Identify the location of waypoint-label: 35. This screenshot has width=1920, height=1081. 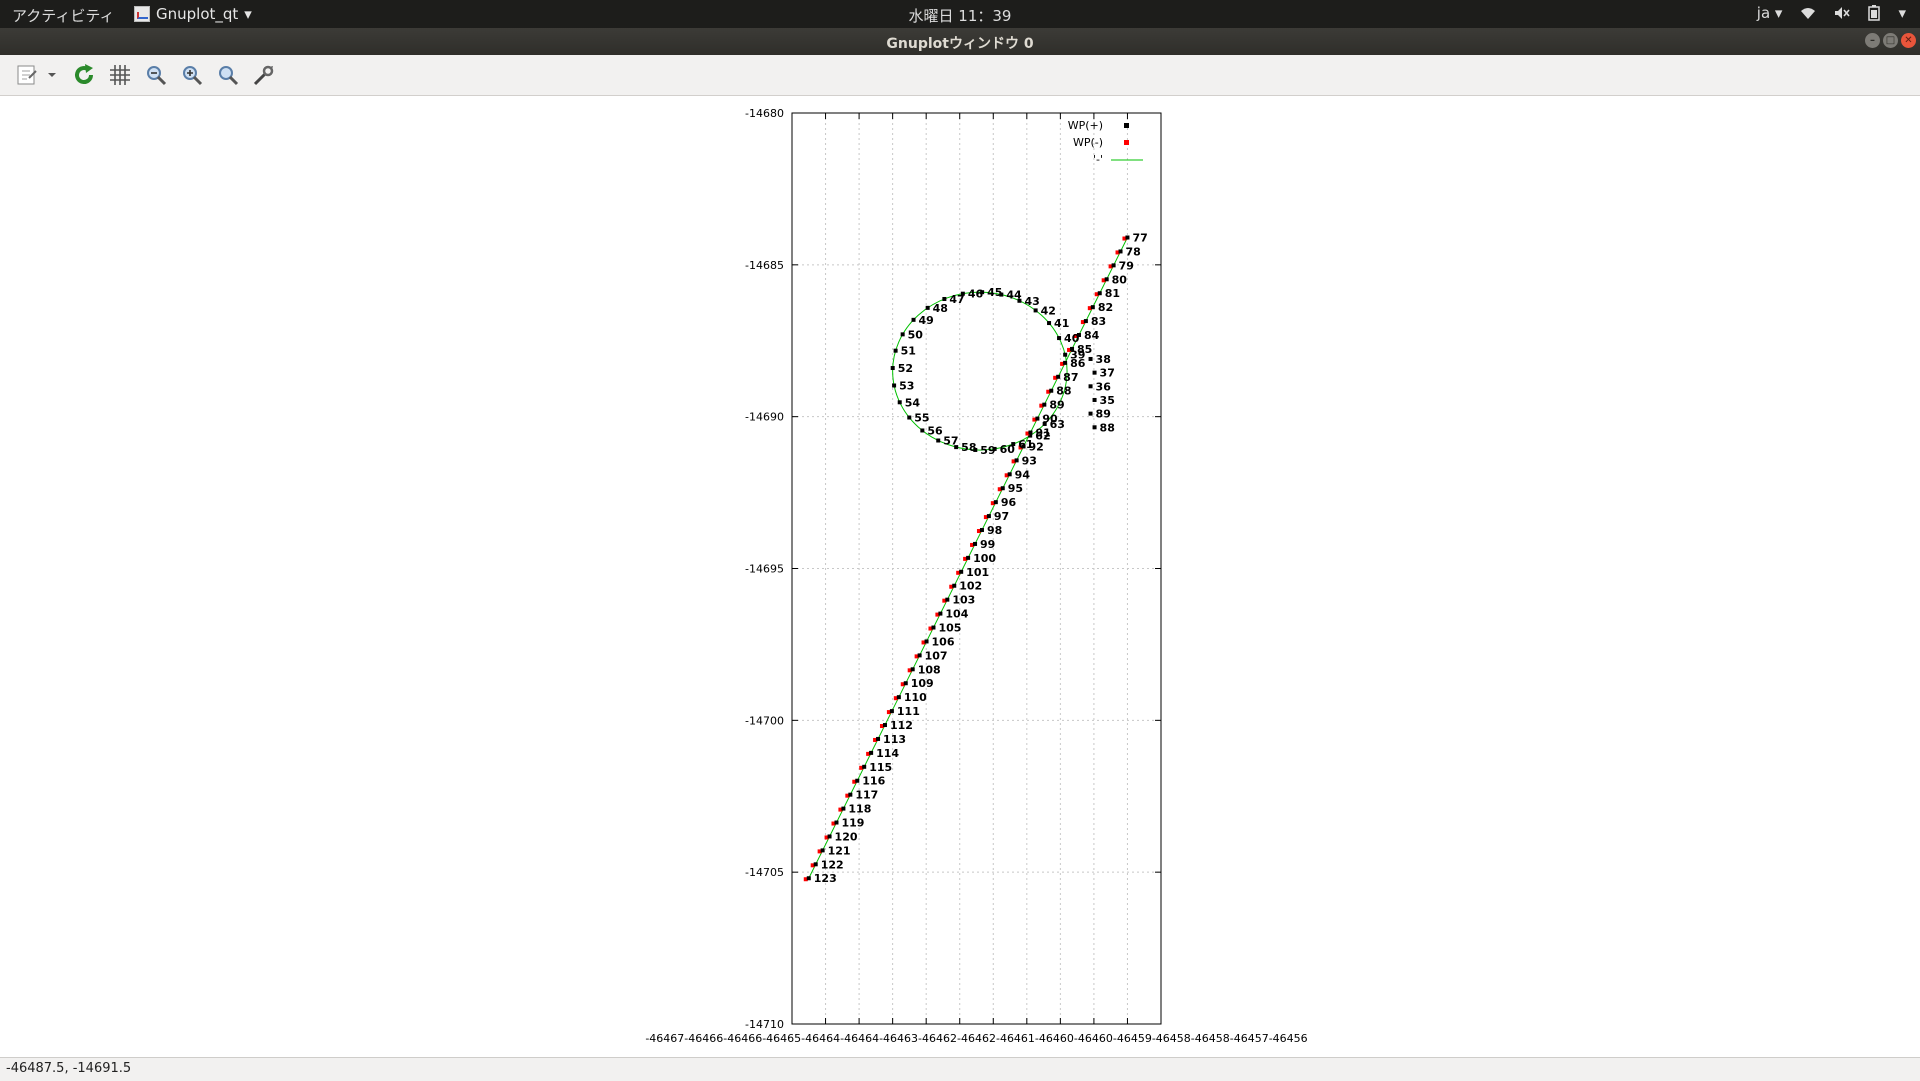
(1107, 400).